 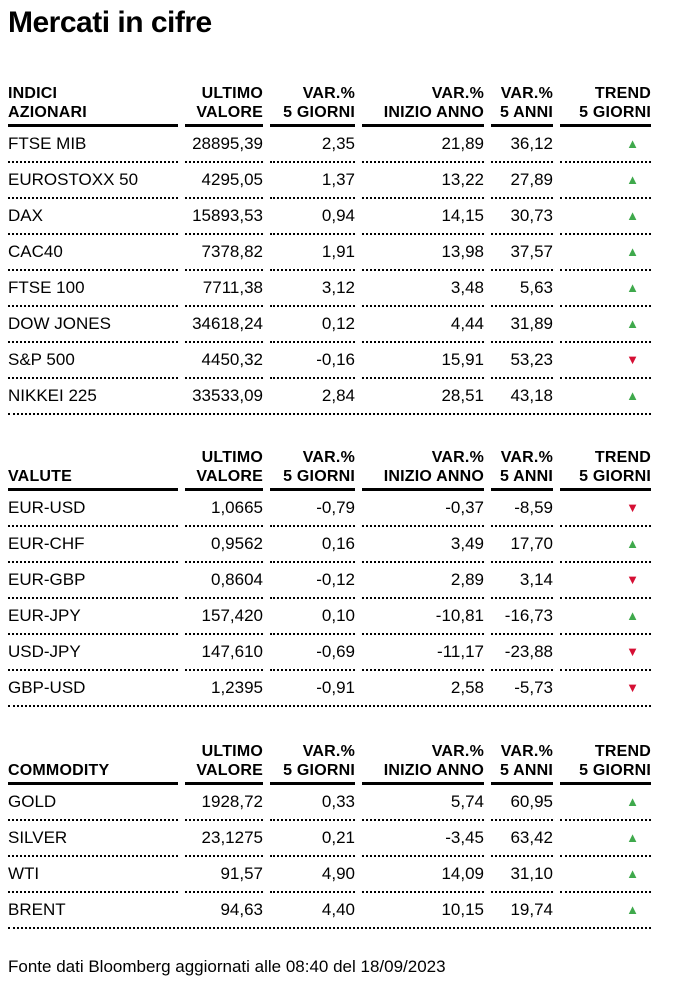 What do you see at coordinates (522, 289) in the screenshot?
I see `value-var-5-anni: 5,63` at bounding box center [522, 289].